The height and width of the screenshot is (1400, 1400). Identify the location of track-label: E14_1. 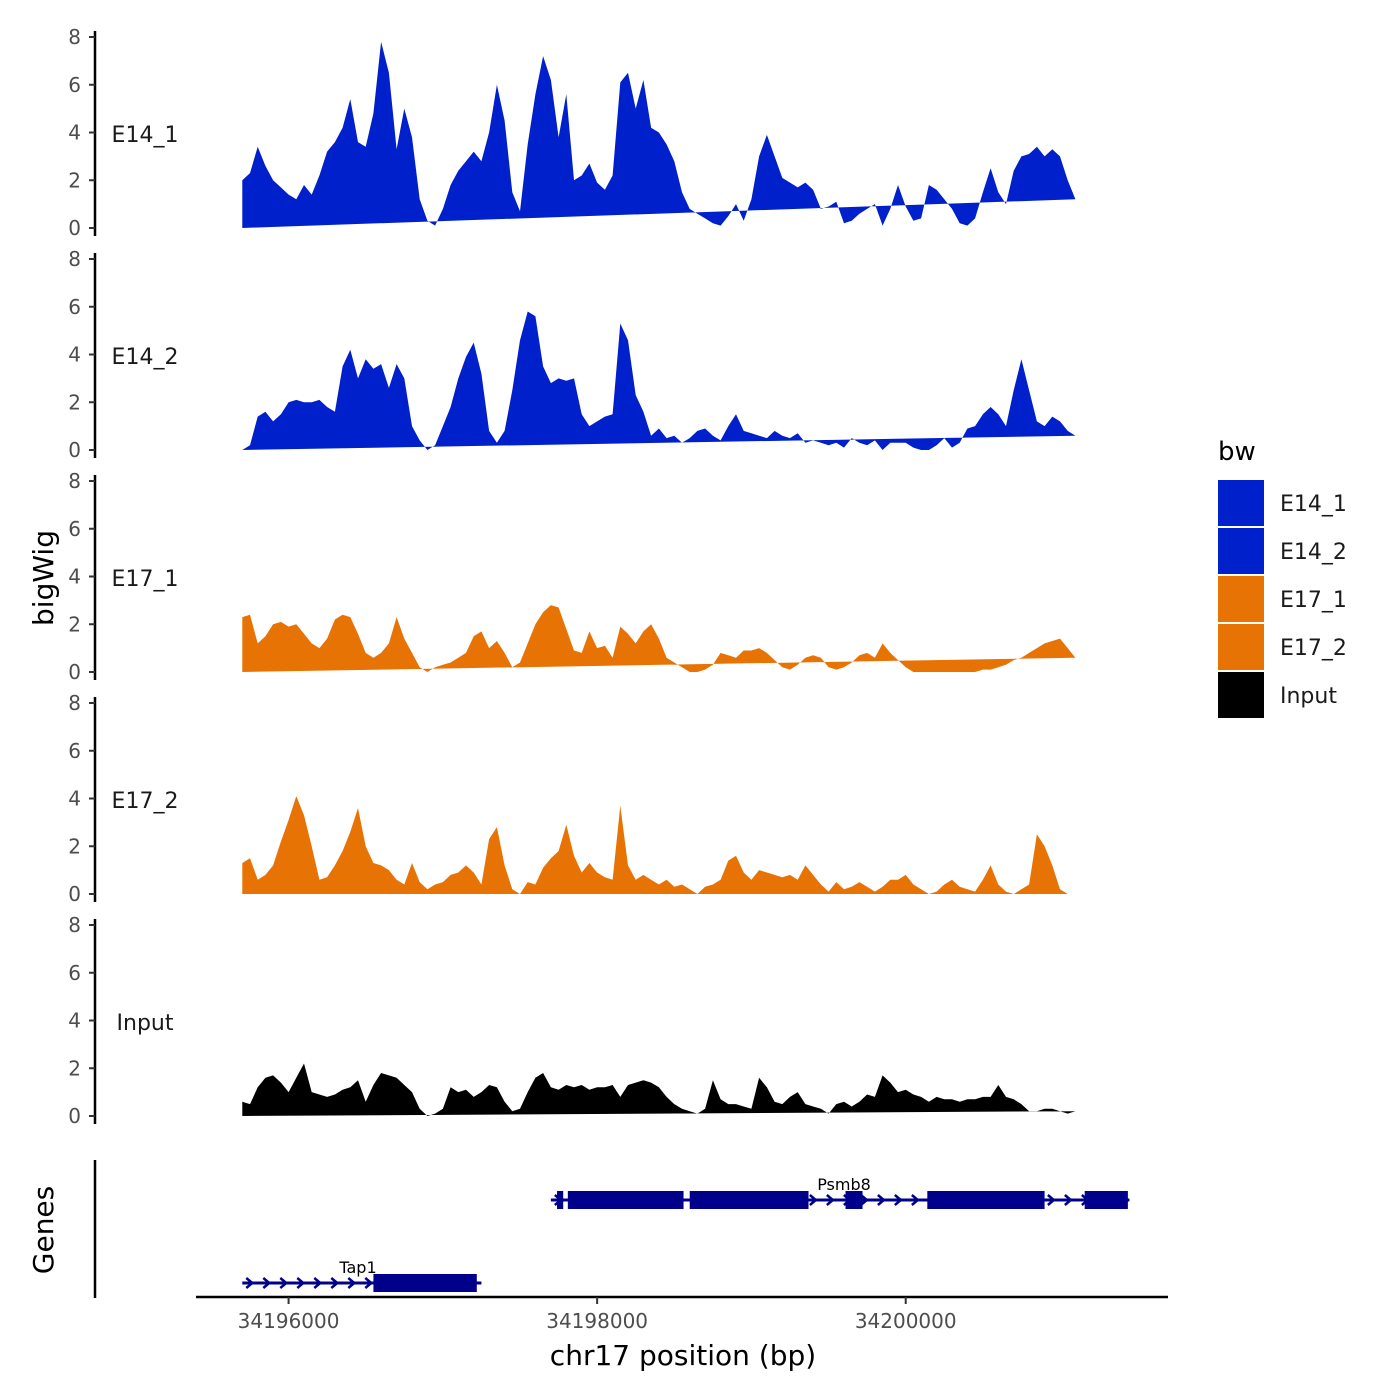
(145, 135).